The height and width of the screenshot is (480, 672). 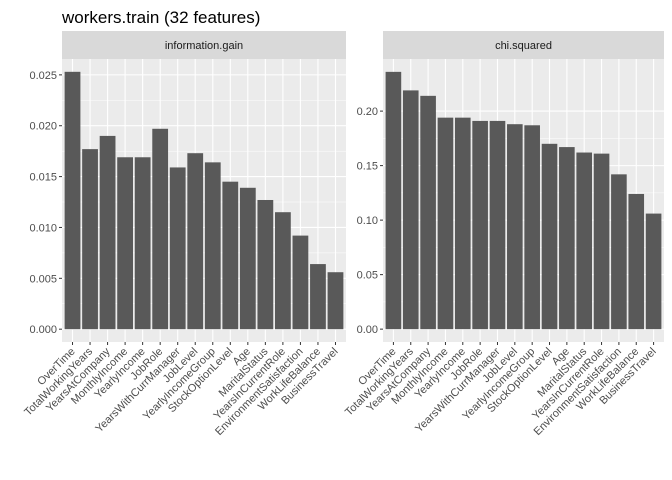 What do you see at coordinates (367, 167) in the screenshot?
I see `y-tick-label: 0.15` at bounding box center [367, 167].